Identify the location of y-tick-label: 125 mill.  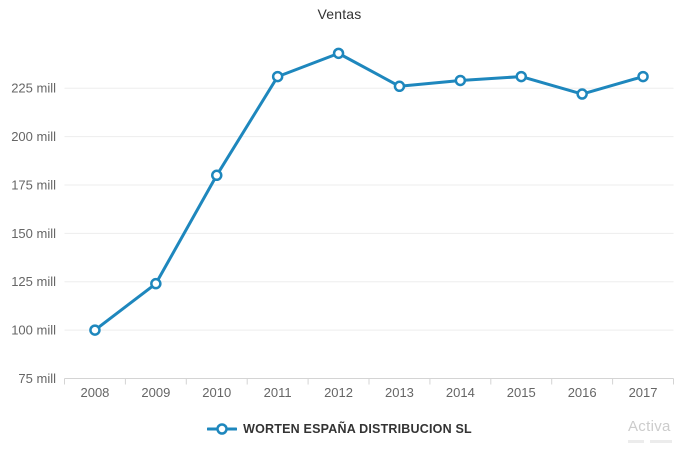
(33, 281).